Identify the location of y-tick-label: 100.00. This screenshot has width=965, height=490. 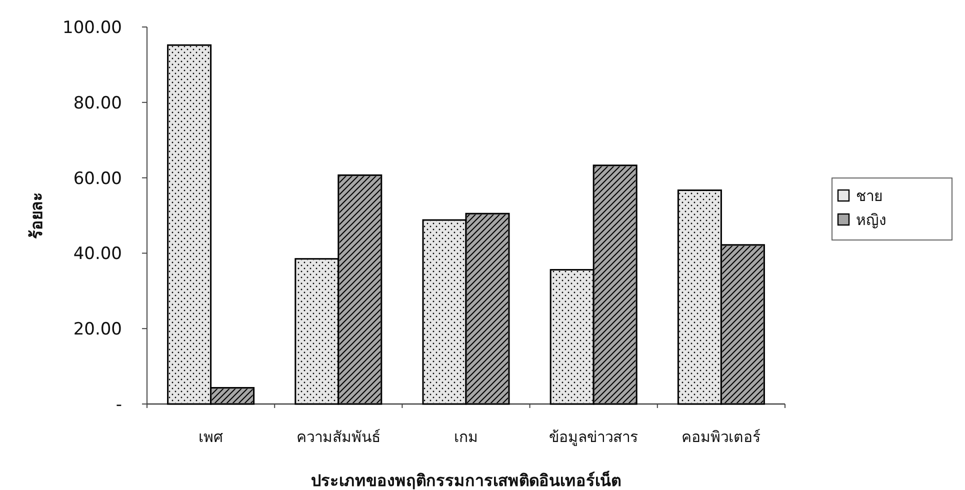
(92, 28).